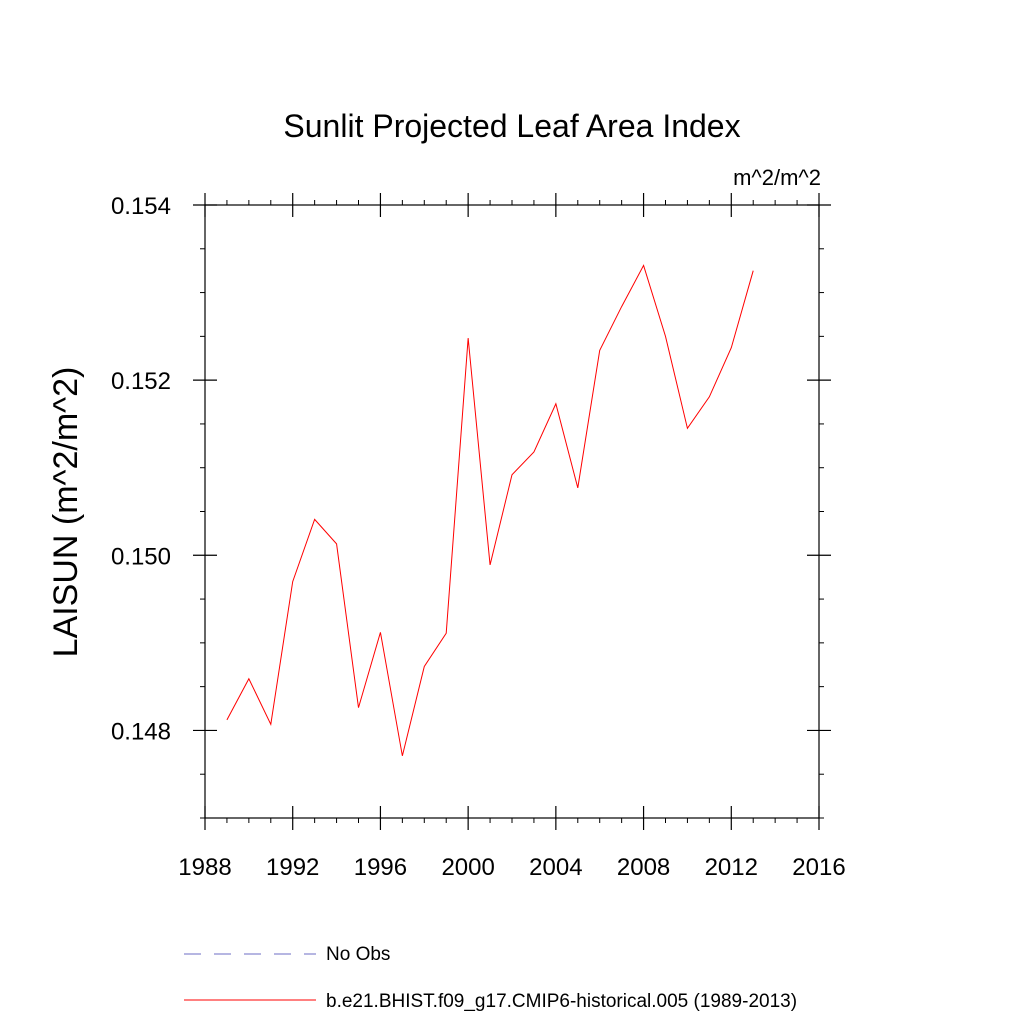 Image resolution: width=1024 pixels, height=1024 pixels. I want to click on units-label: m^2/m^2, so click(777, 177).